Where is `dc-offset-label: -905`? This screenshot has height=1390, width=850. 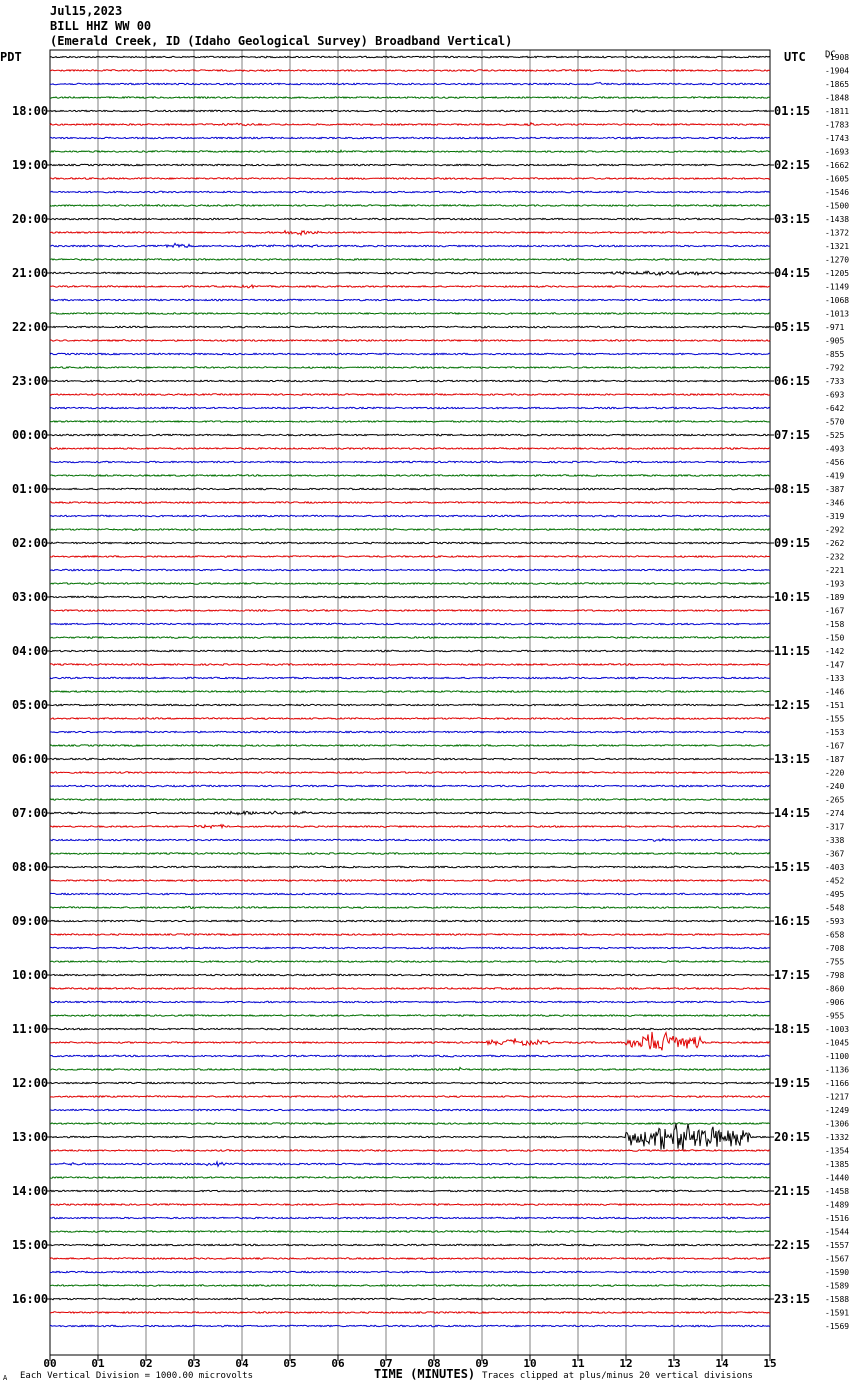 dc-offset-label: -905 is located at coordinates (834, 341).